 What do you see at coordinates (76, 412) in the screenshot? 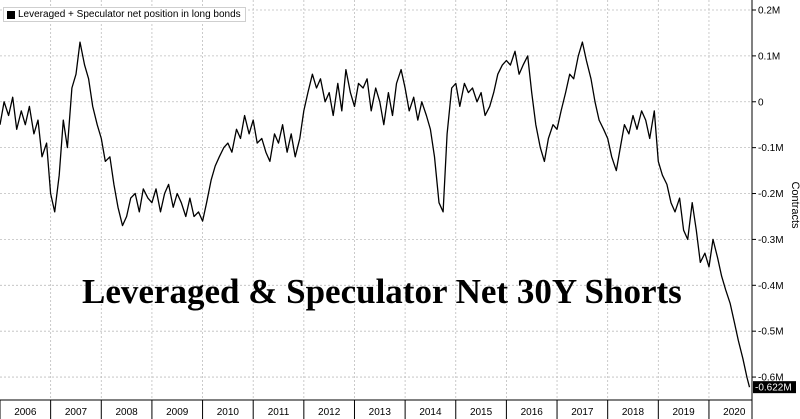
I see `x-tick-label: 2007` at bounding box center [76, 412].